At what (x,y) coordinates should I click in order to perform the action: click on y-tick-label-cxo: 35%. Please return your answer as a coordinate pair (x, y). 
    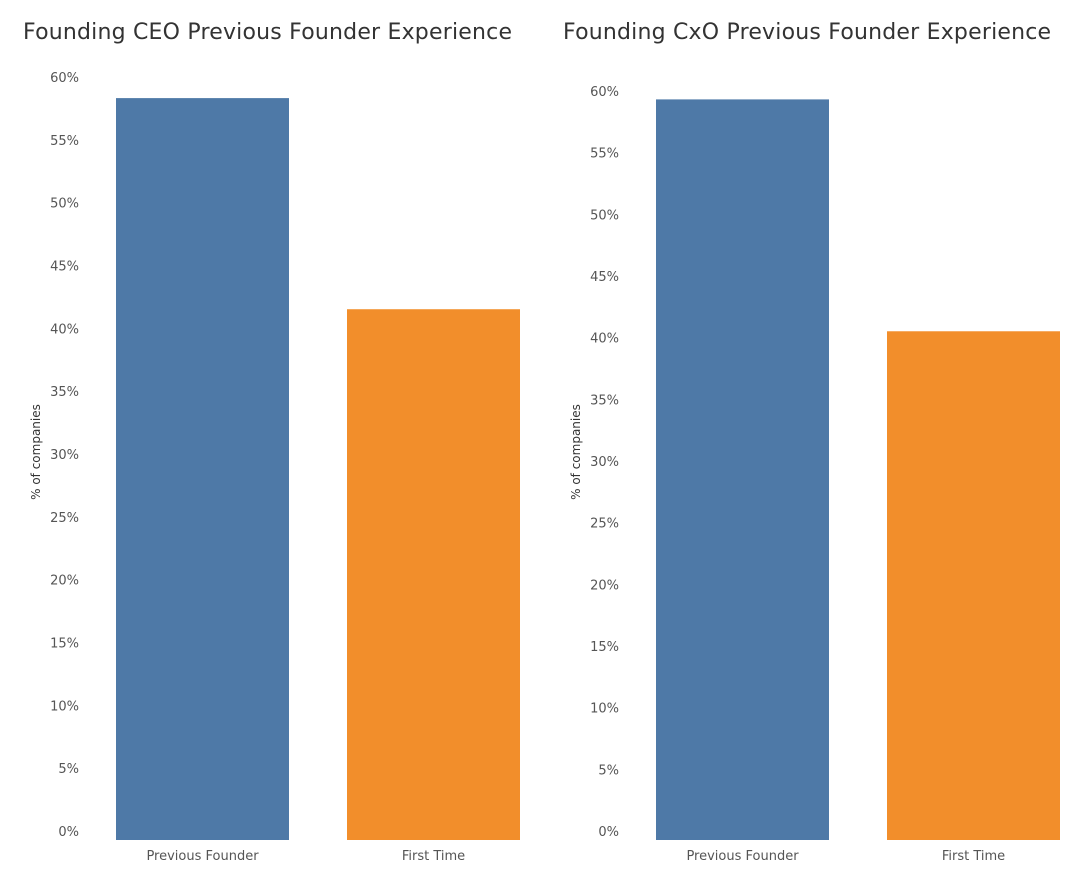
    Looking at the image, I should click on (604, 400).